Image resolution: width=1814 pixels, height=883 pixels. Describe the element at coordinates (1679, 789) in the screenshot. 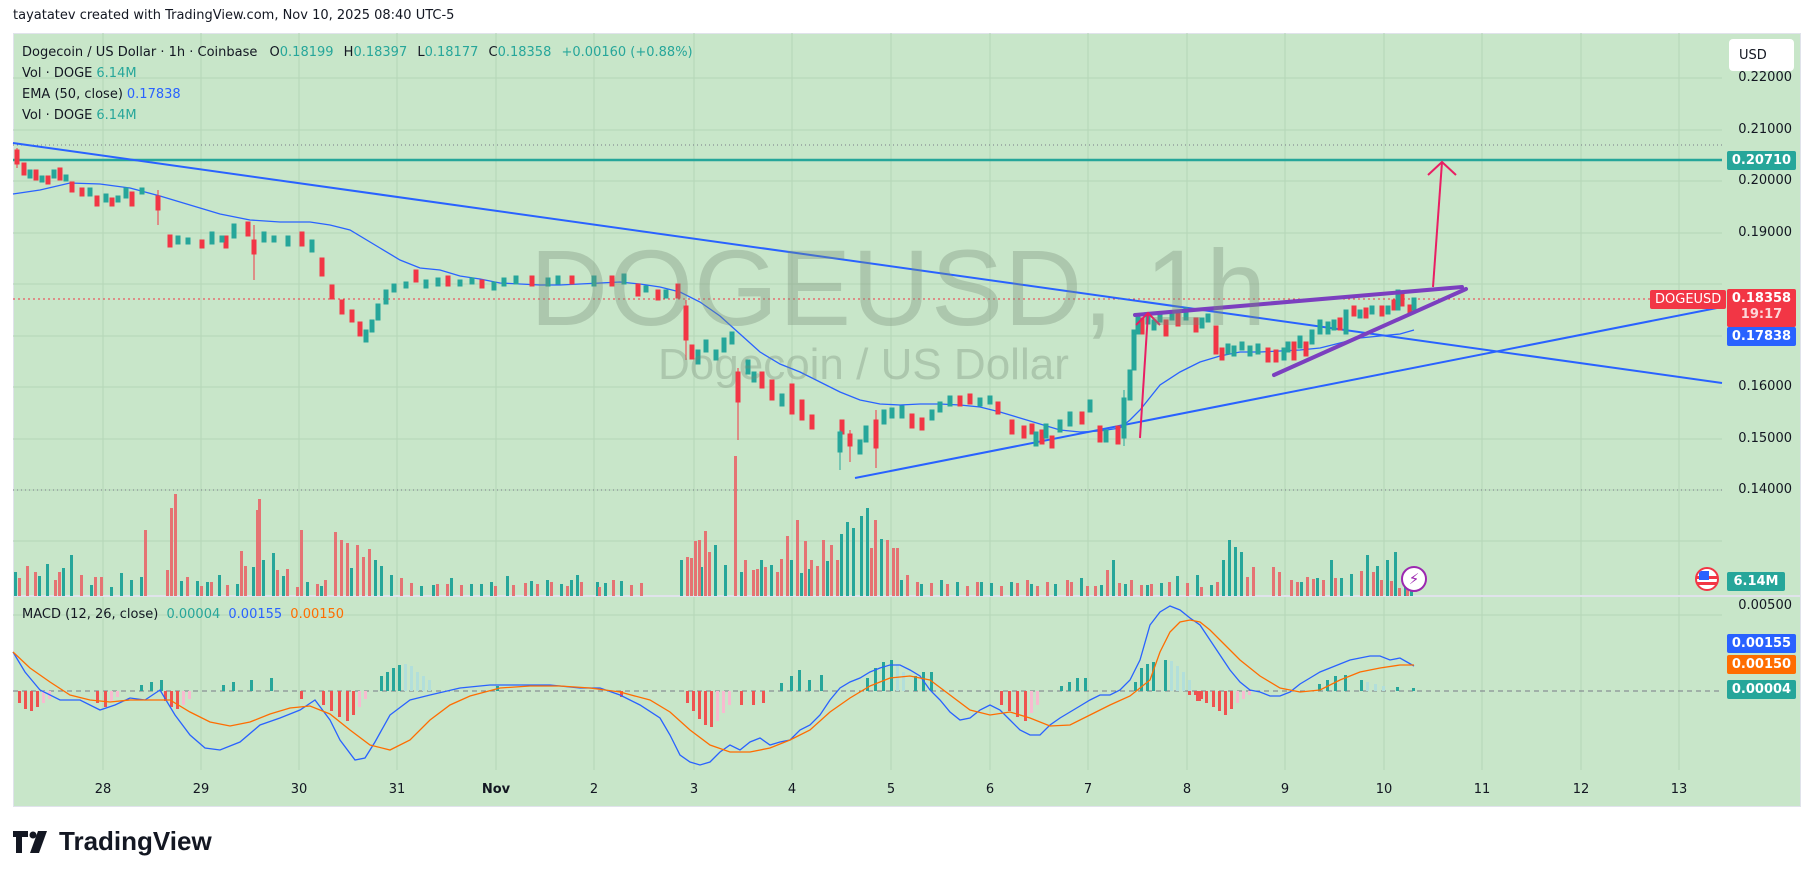

I see `date-tick: 13` at that location.